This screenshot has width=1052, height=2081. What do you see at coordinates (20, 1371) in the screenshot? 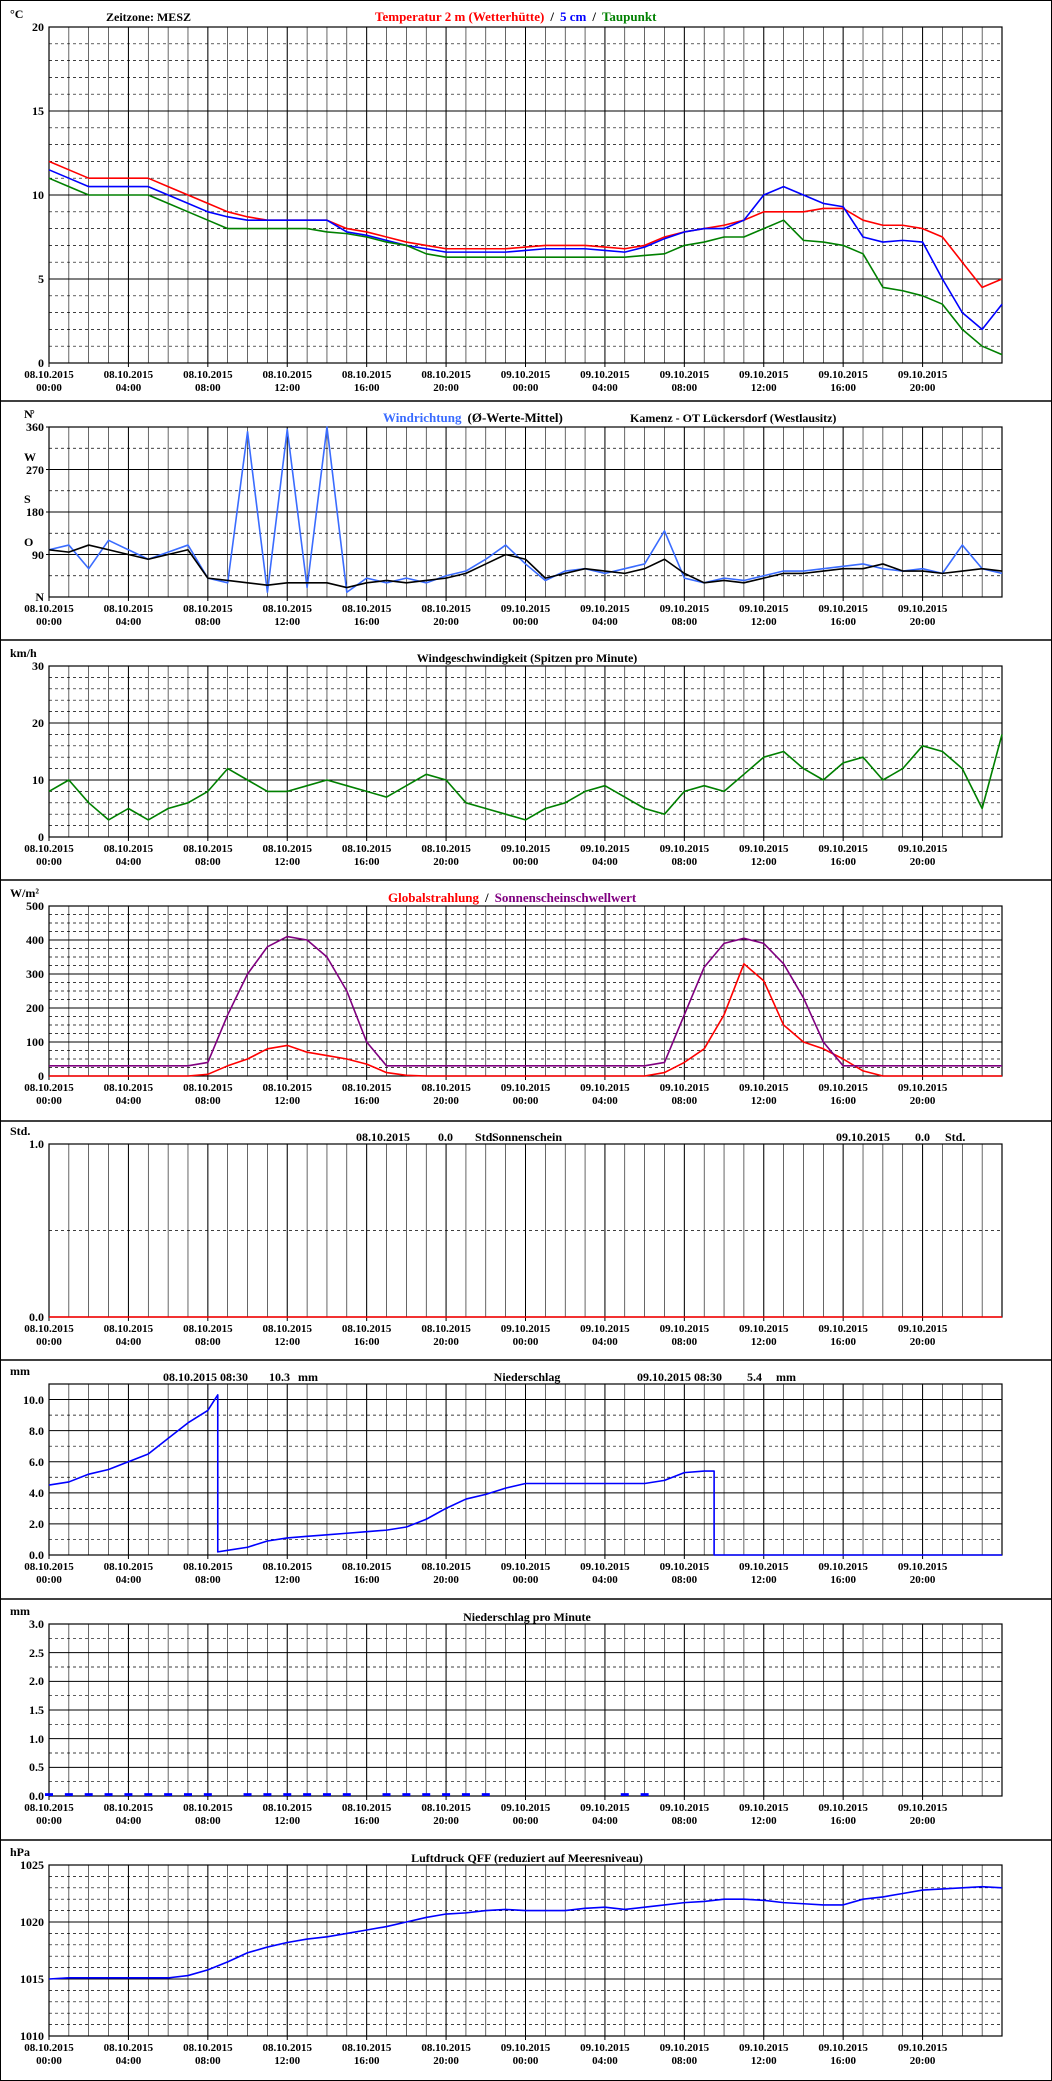
I see `unit-label: mm` at bounding box center [20, 1371].